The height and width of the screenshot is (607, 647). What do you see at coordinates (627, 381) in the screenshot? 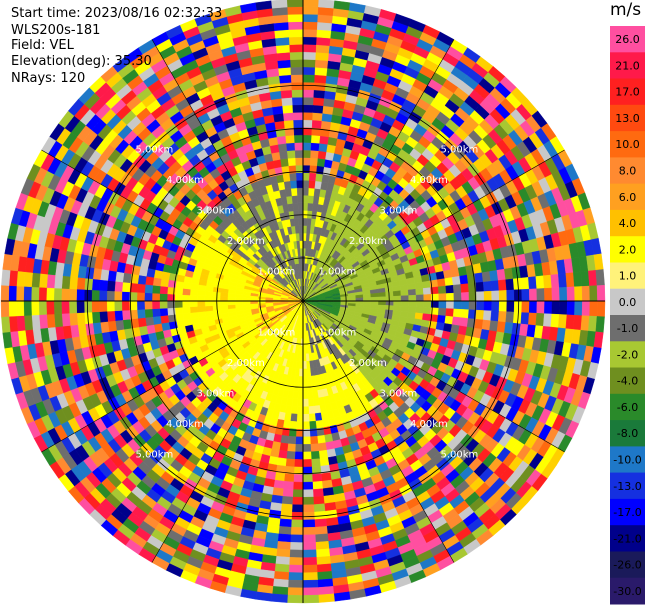
I see `colorbar-tick-label: -4.0` at bounding box center [627, 381].